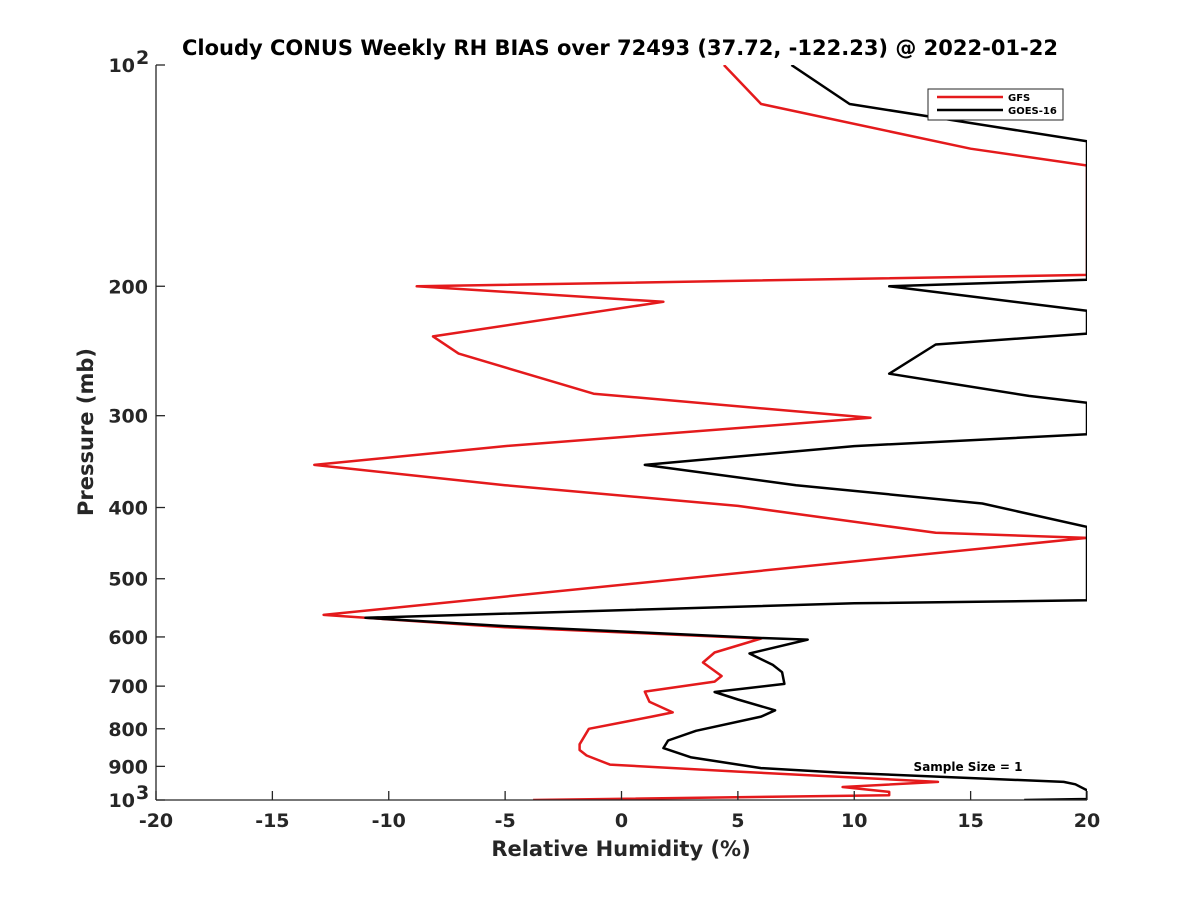 The width and height of the screenshot is (1200, 900). What do you see at coordinates (620, 849) in the screenshot?
I see `x-axis-label: Relative Humidity (%)` at bounding box center [620, 849].